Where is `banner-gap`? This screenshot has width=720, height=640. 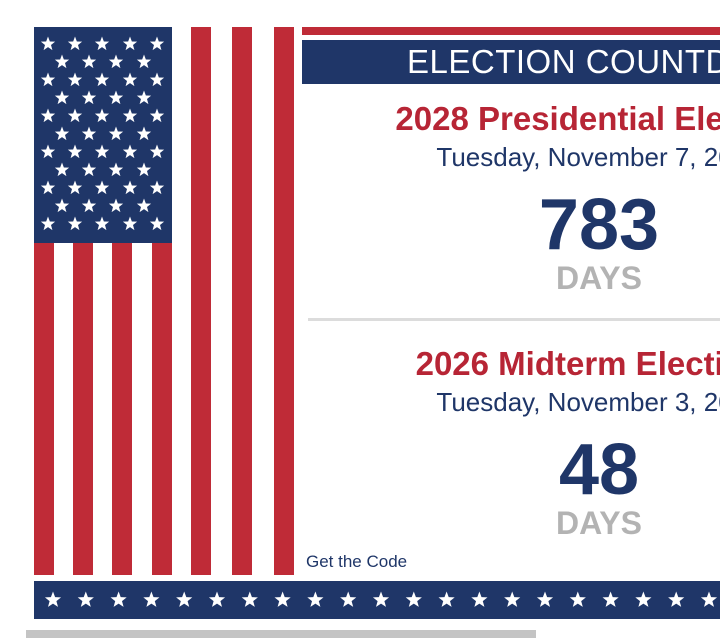
banner-gap is located at coordinates (511, 37).